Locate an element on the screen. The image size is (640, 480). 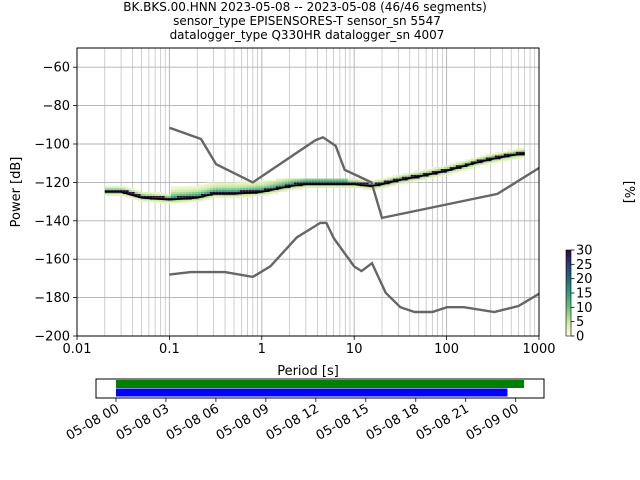
colorbar-tick-label: 15 is located at coordinates (584, 294).